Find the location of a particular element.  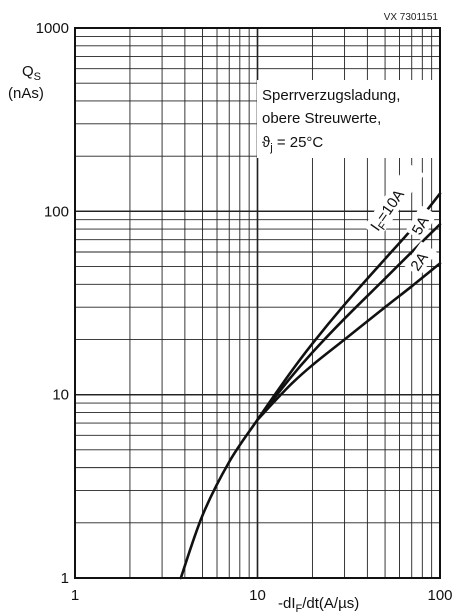

series-line-2a is located at coordinates (349, 342).